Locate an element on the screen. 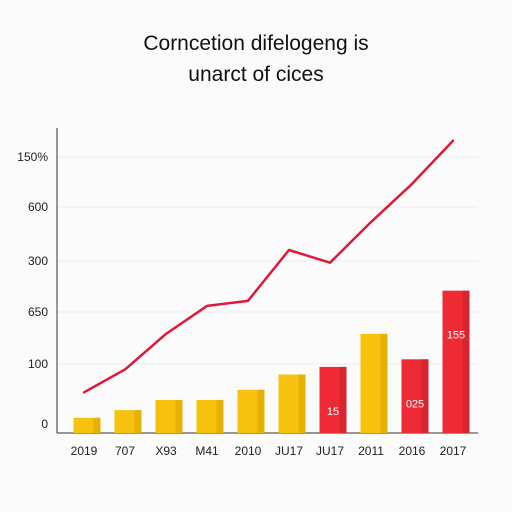  chart-title-line-1: Corncetion difelogeng is is located at coordinates (256, 43).